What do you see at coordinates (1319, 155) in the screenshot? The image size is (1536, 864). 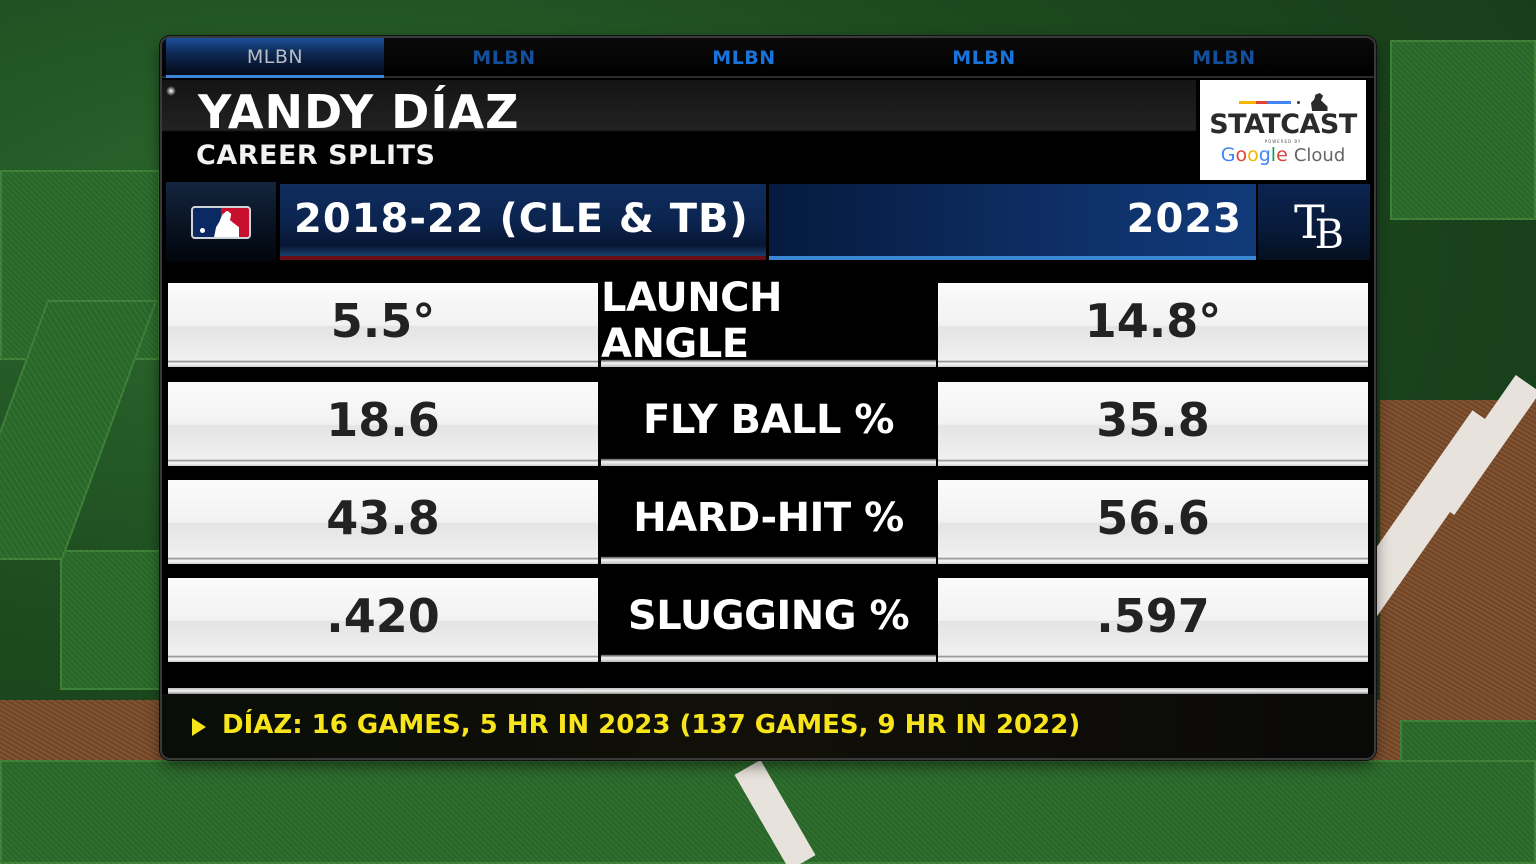 I see `cloud-text: Cloud` at bounding box center [1319, 155].